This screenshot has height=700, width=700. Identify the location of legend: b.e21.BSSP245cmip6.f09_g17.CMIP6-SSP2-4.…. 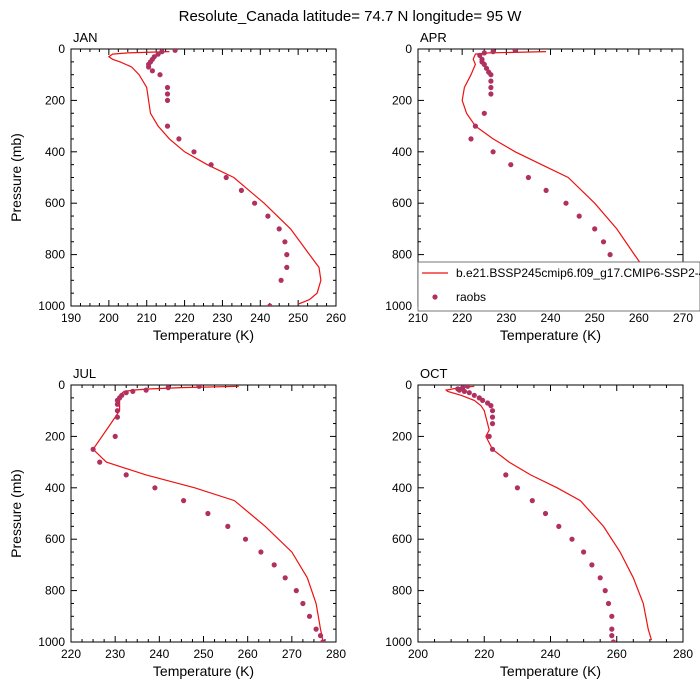
(558, 286).